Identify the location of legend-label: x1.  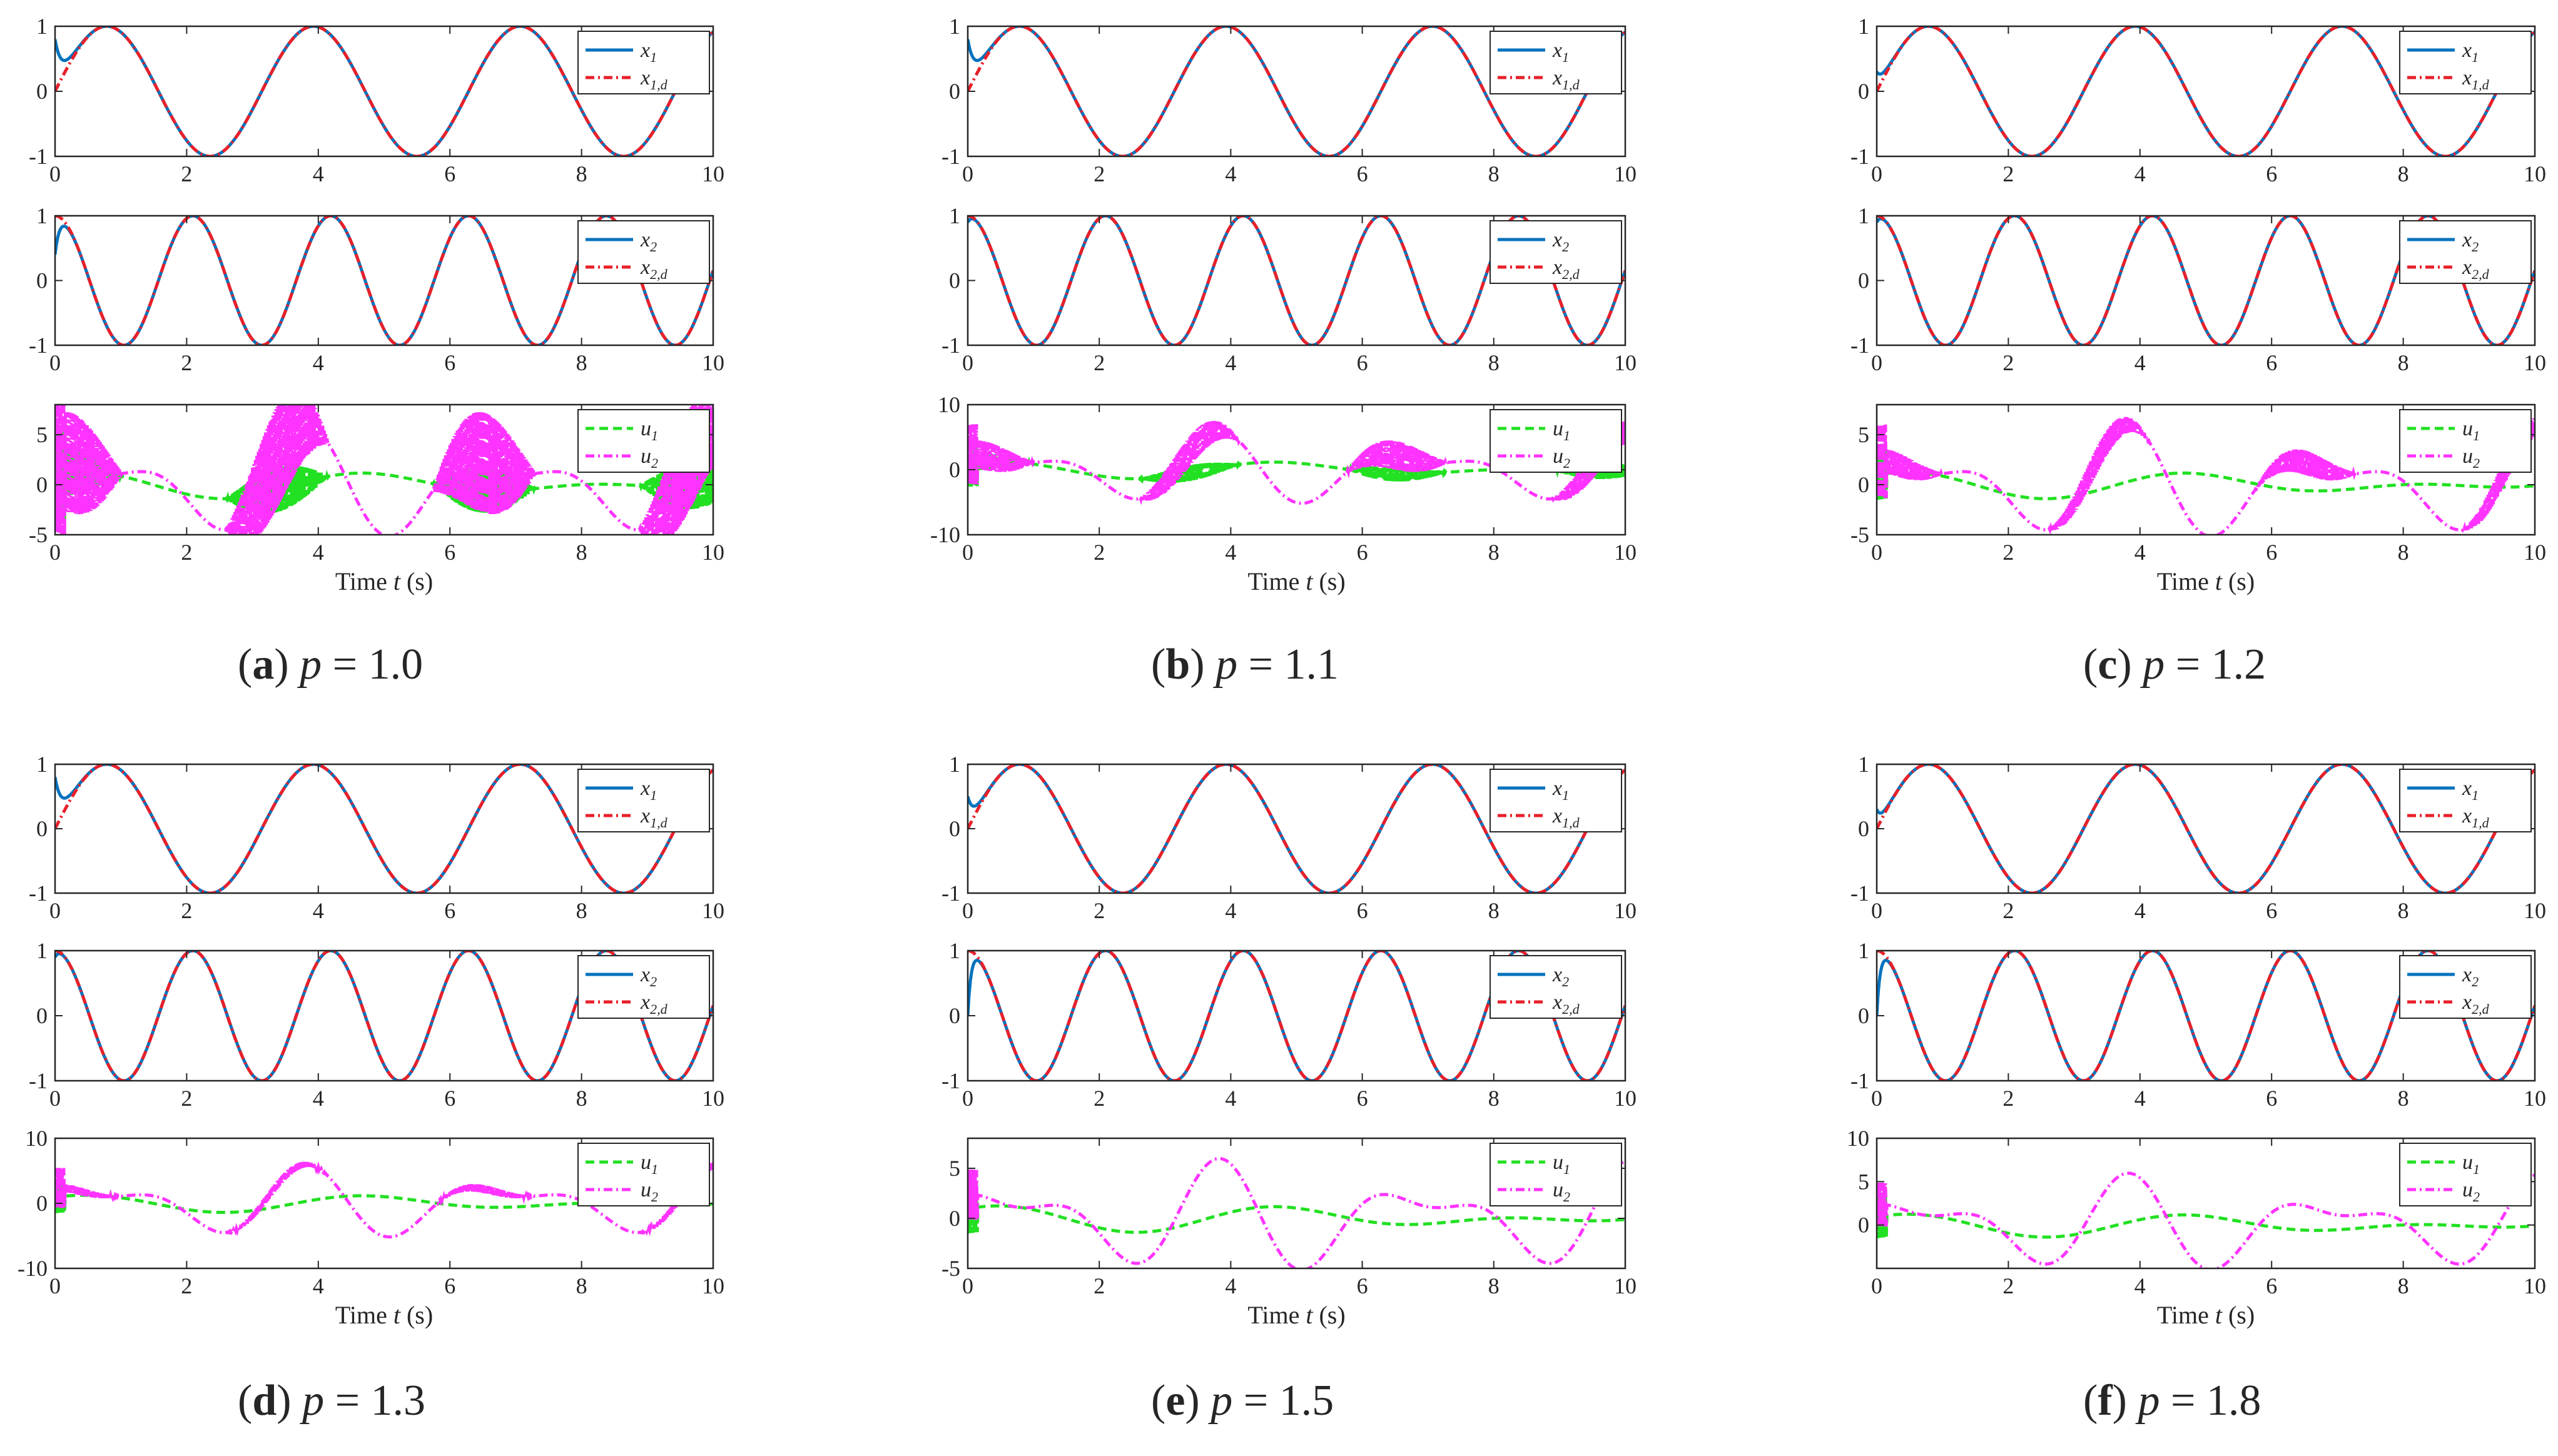
(1560, 790).